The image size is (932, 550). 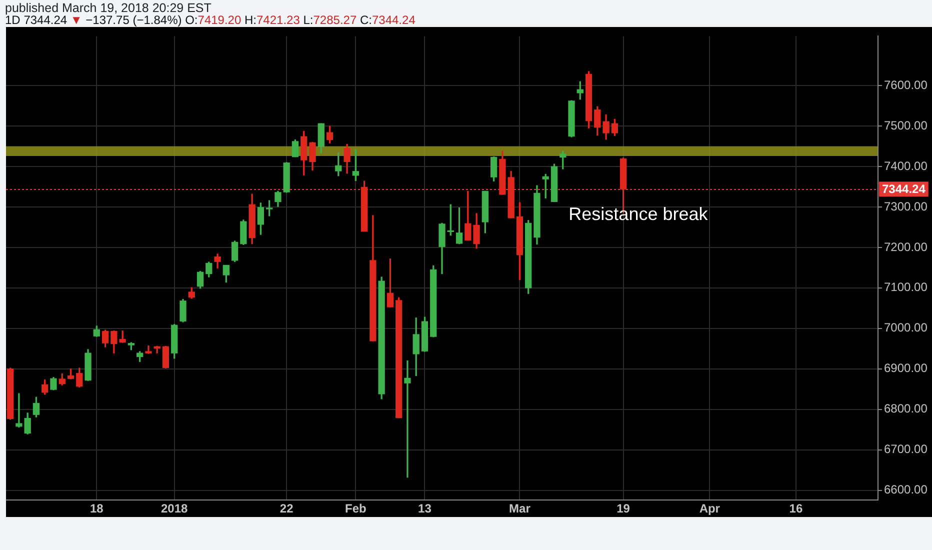 I want to click on x-tick-label: Apr, so click(x=709, y=509).